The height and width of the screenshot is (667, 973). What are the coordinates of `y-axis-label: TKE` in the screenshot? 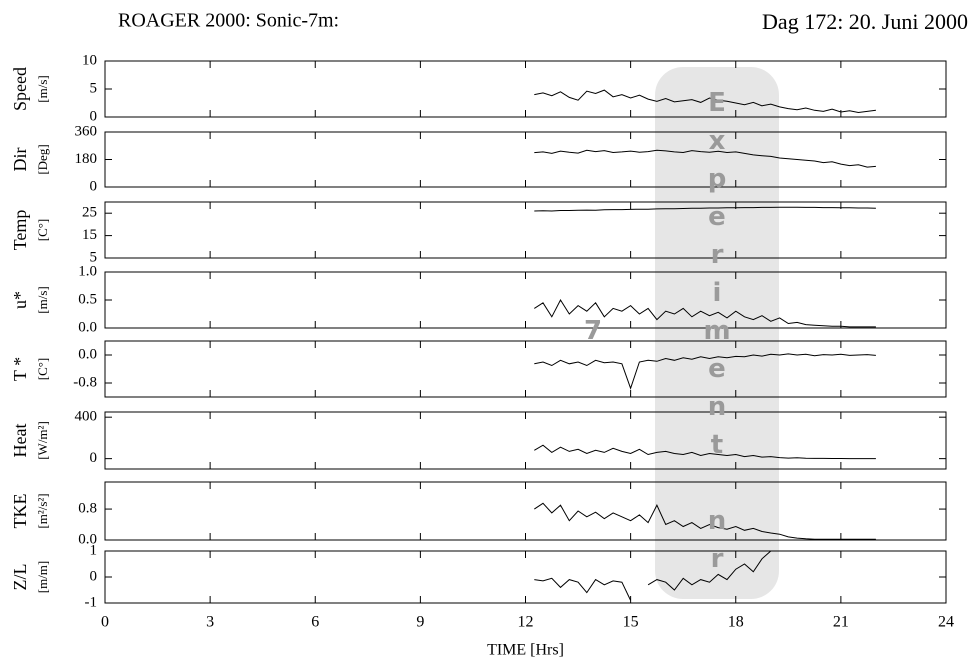 It's located at (20, 511).